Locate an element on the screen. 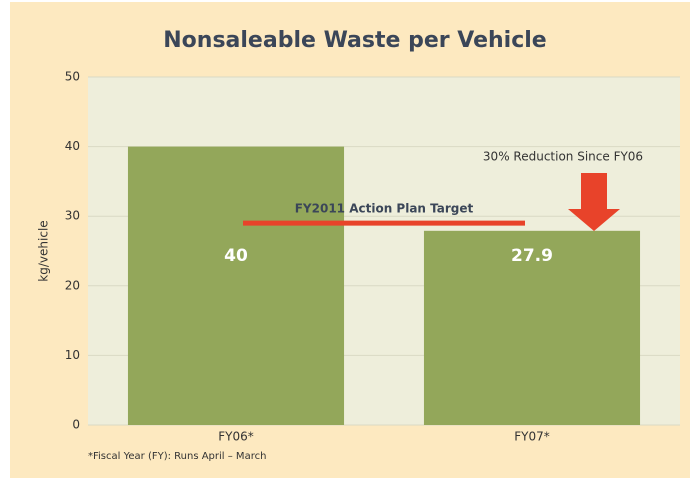 The image size is (697, 485). data-label: 40 is located at coordinates (236, 256).